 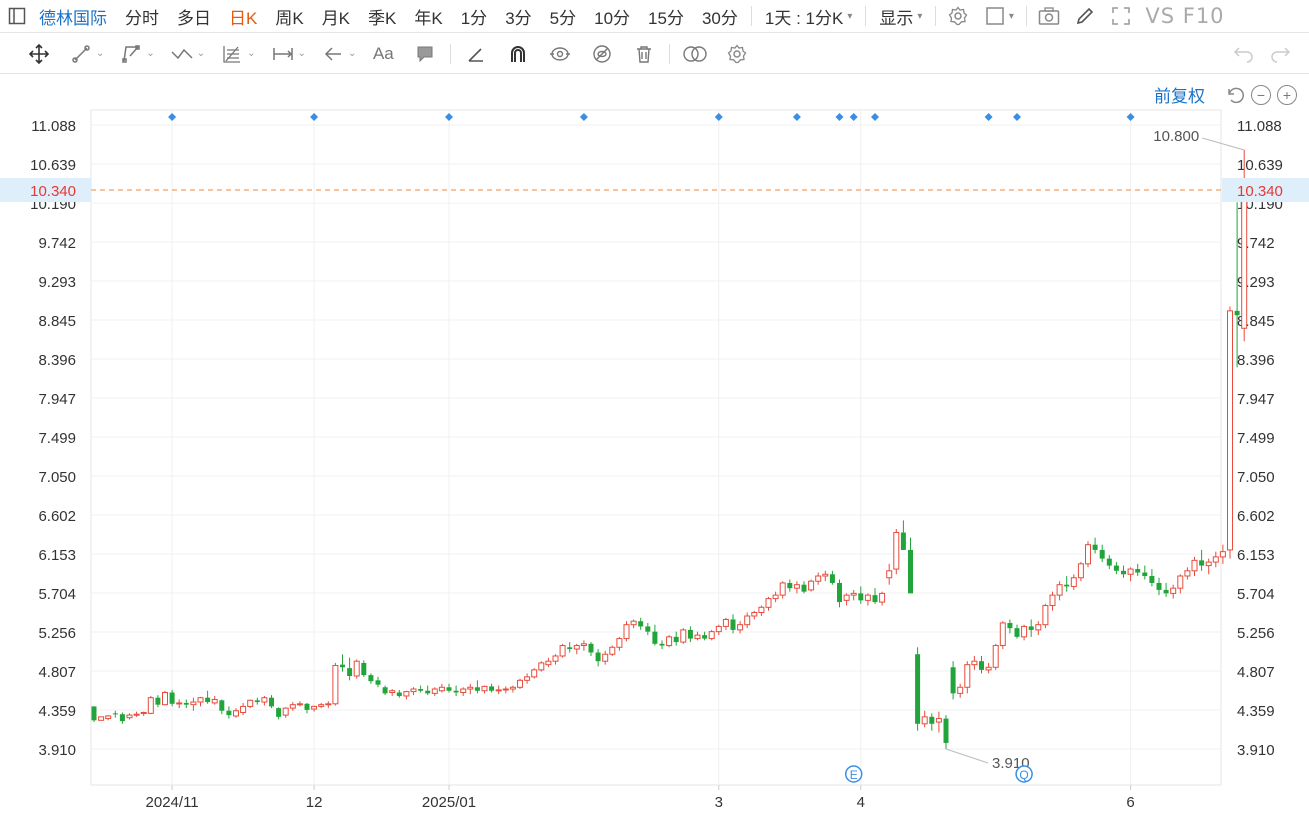 I want to click on arrow-tool: ⌄, so click(x=337, y=54).